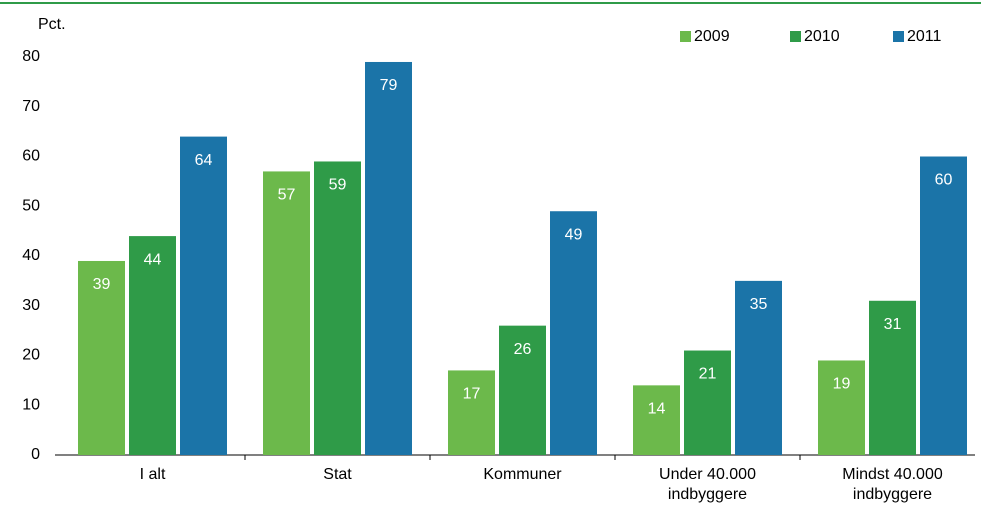  Describe the element at coordinates (924, 36) in the screenshot. I see `legend-label: 2011` at that location.